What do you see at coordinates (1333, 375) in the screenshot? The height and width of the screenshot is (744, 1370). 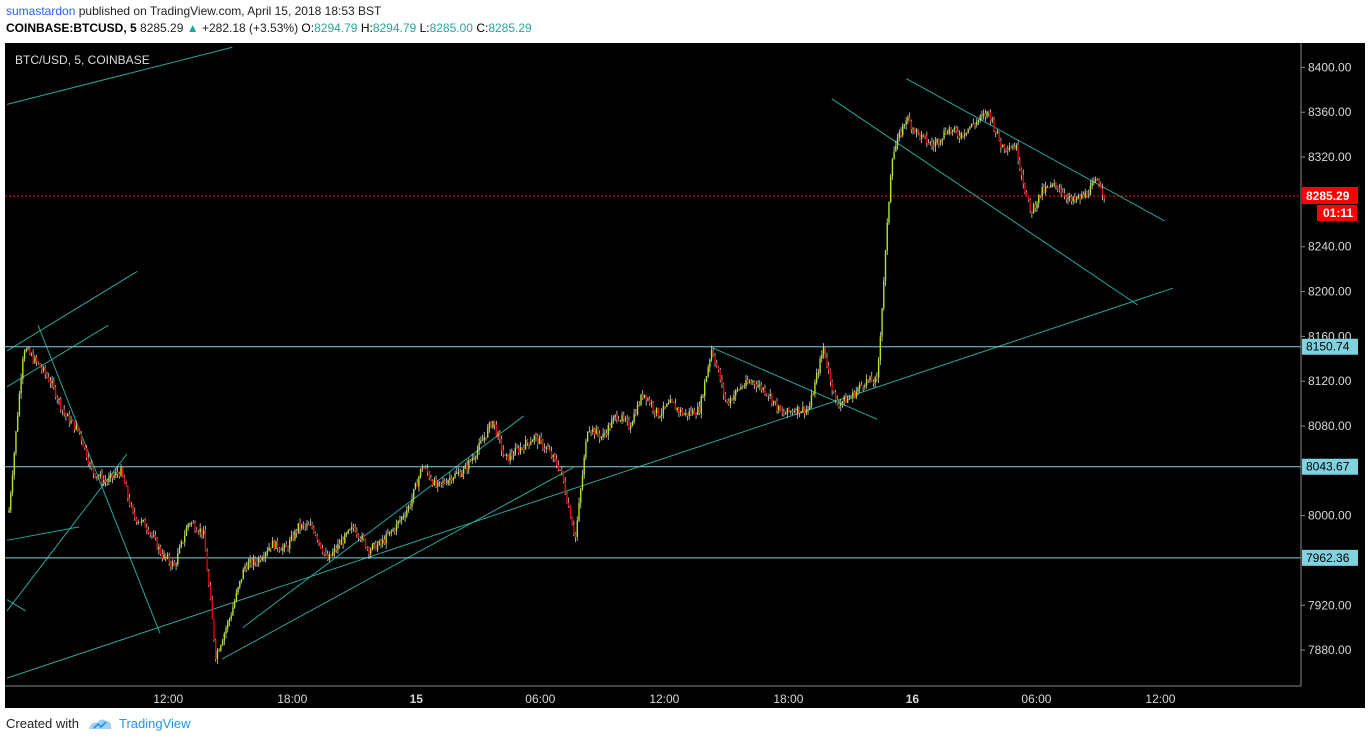 I see `price-axis-panel` at bounding box center [1333, 375].